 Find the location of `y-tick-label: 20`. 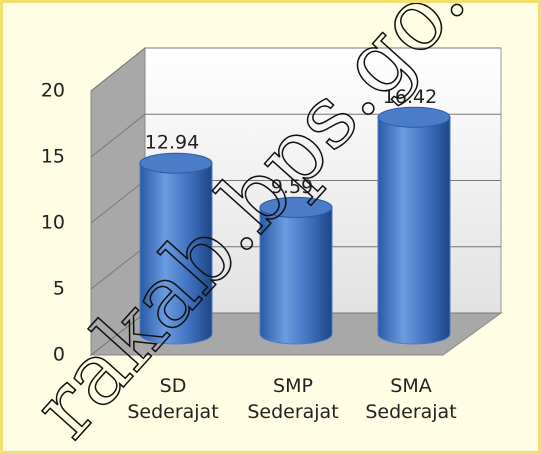

y-tick-label: 20 is located at coordinates (53, 91).